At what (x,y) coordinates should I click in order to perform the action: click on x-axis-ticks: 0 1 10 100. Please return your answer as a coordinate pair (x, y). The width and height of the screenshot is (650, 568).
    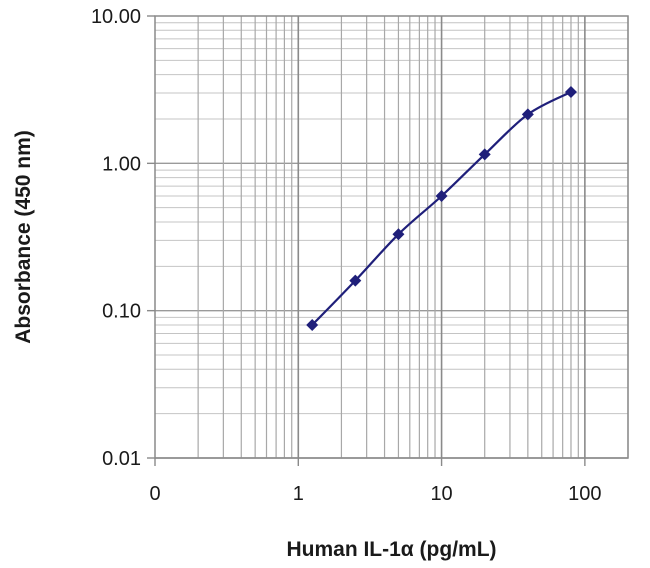
    Looking at the image, I should click on (375, 481).